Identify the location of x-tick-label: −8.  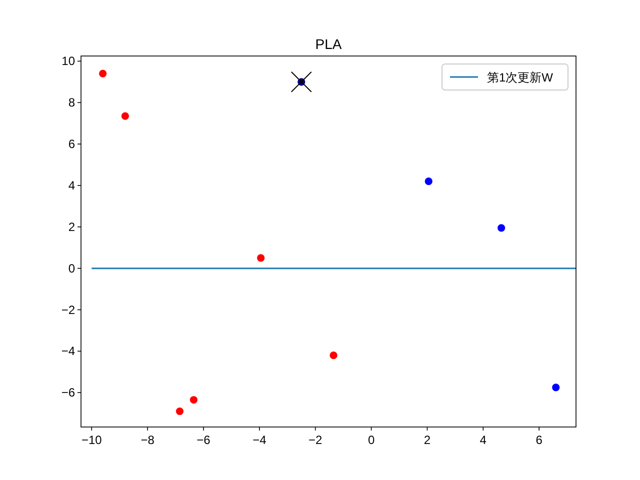
(147, 440).